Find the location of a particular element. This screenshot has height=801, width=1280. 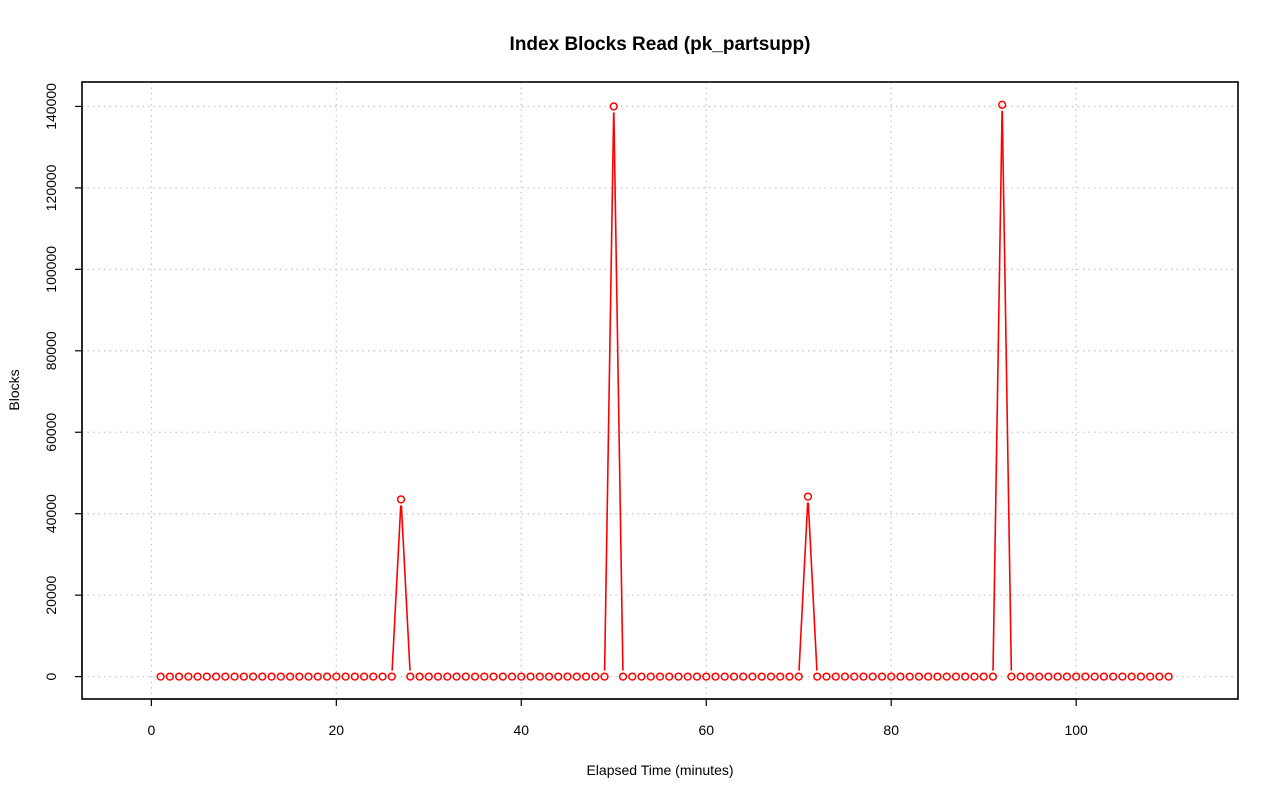

y-tick-label: 60000 is located at coordinates (51, 432).